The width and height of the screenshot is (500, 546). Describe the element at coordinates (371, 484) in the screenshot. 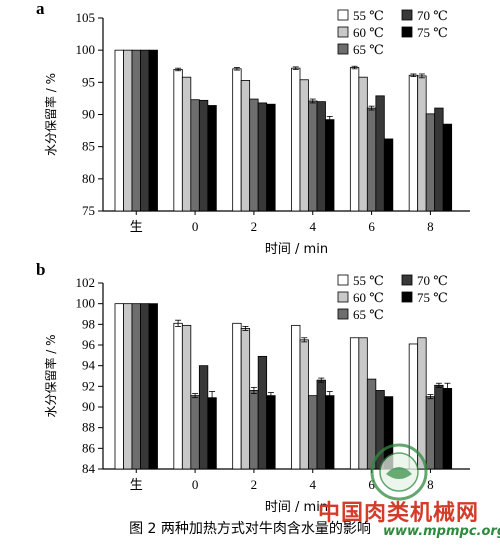

I see `x-tick-label: 6` at that location.